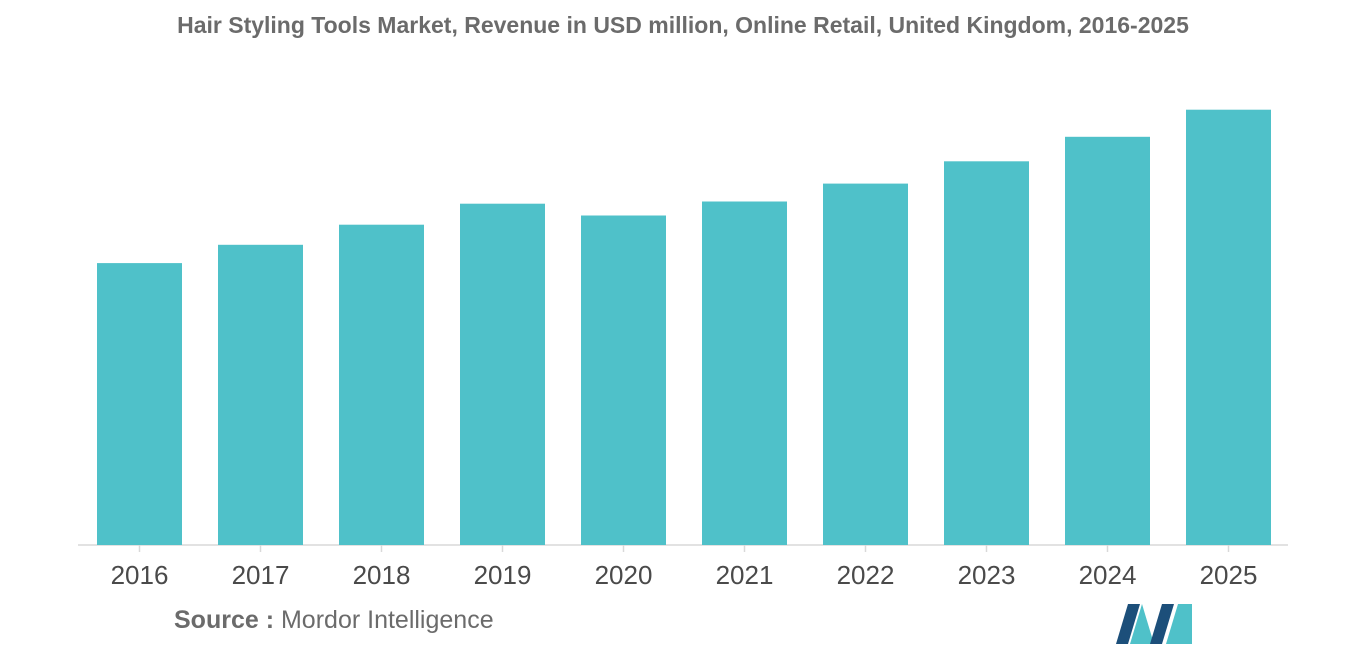  What do you see at coordinates (140, 575) in the screenshot?
I see `x-tick-label-2016: 2016` at bounding box center [140, 575].